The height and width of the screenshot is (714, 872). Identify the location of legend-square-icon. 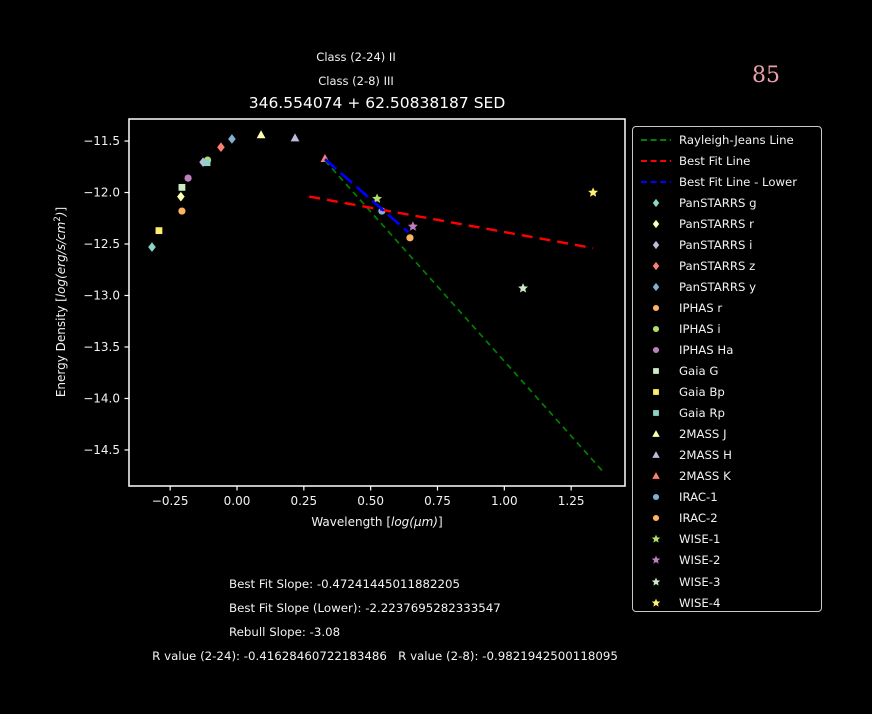
(656, 392).